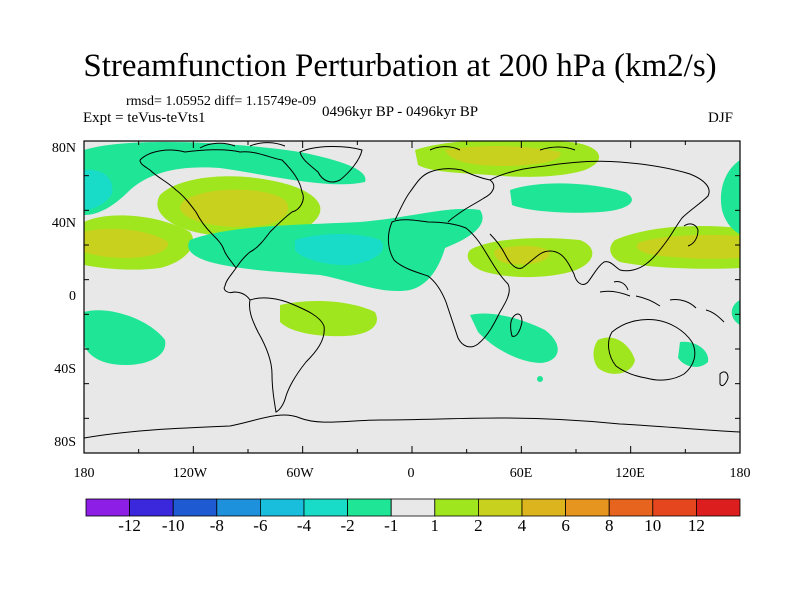 The image size is (800, 600). What do you see at coordinates (411, 473) in the screenshot?
I see `lon-label-0: 0` at bounding box center [411, 473].